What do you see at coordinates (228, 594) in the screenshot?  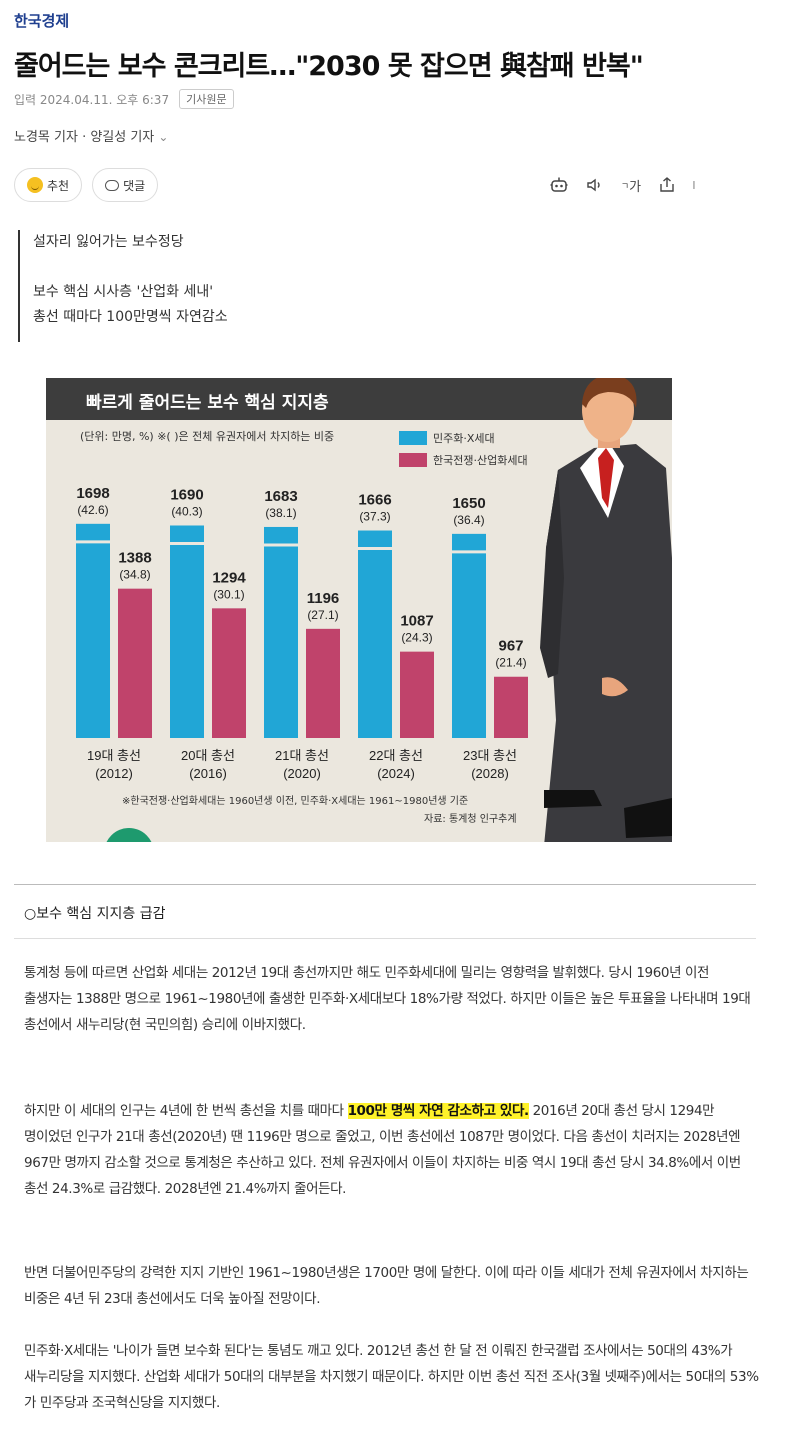 I see `share-label: (30.1)` at bounding box center [228, 594].